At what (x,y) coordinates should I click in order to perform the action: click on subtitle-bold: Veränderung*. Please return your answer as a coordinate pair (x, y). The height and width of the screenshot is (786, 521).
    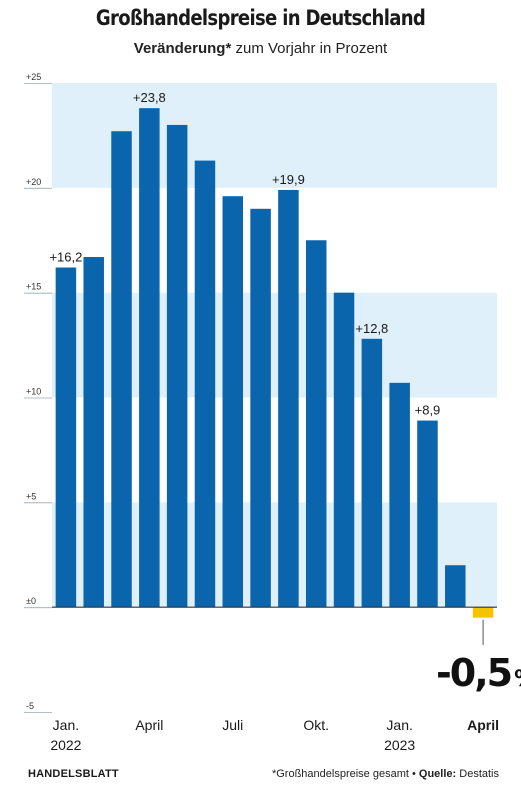
    Looking at the image, I should click on (182, 48).